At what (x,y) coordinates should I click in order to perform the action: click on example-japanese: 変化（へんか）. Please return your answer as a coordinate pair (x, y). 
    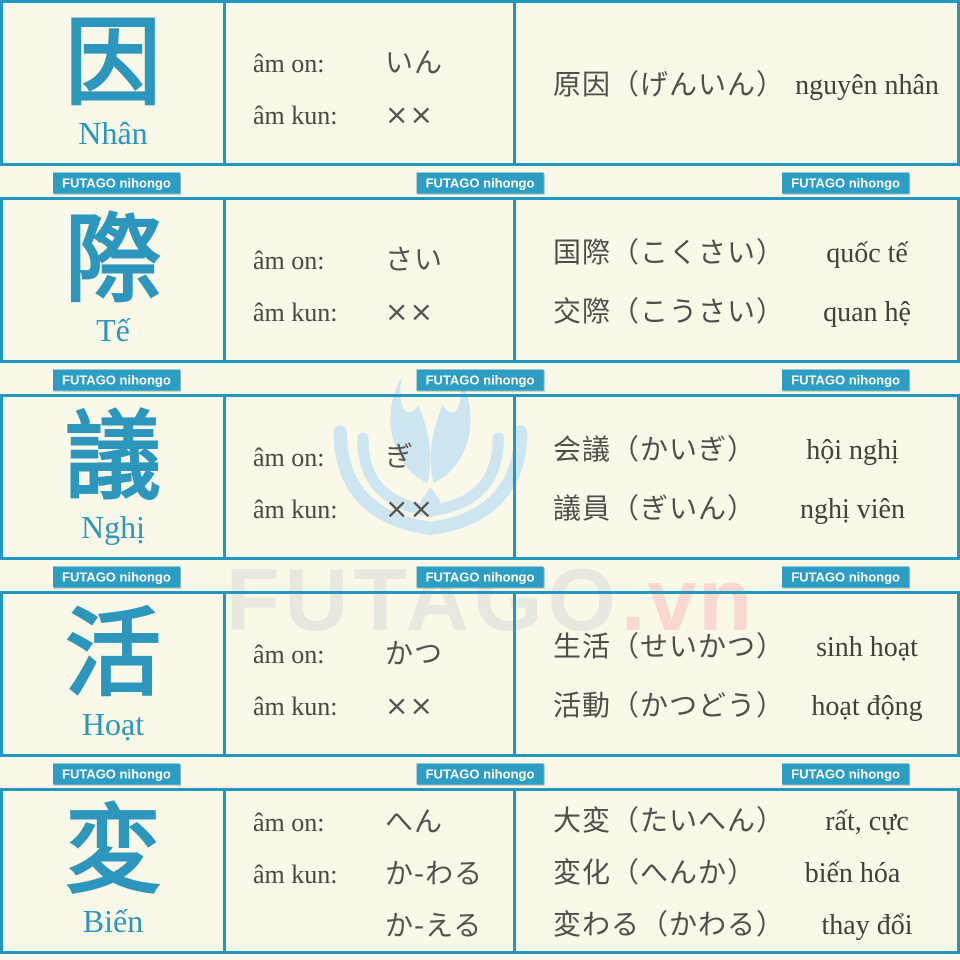
    Looking at the image, I should click on (655, 872).